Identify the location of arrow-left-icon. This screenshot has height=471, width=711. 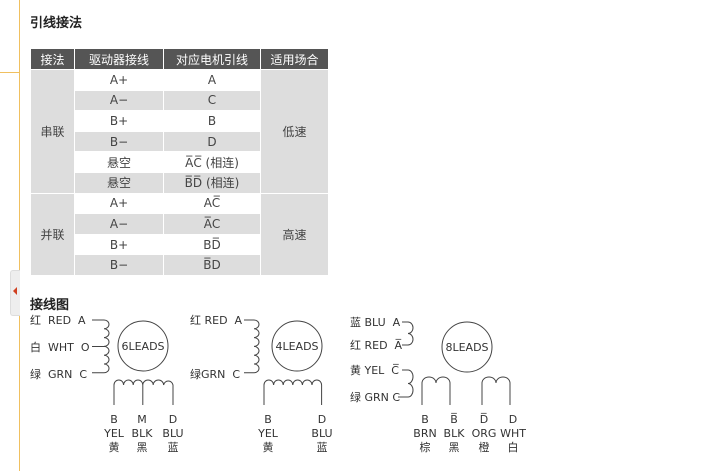
(15, 291).